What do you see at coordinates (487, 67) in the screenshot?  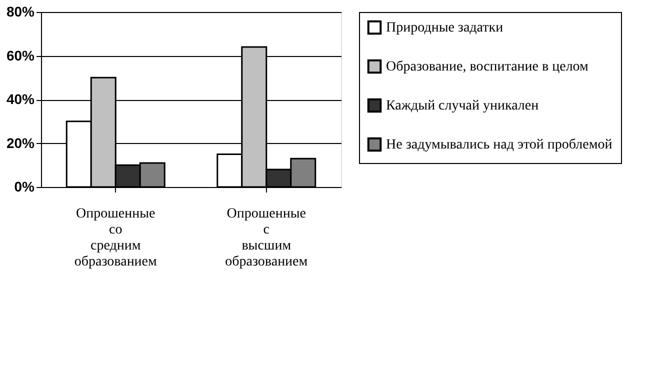 I see `legend-label: Образование, воспитание в целом` at bounding box center [487, 67].